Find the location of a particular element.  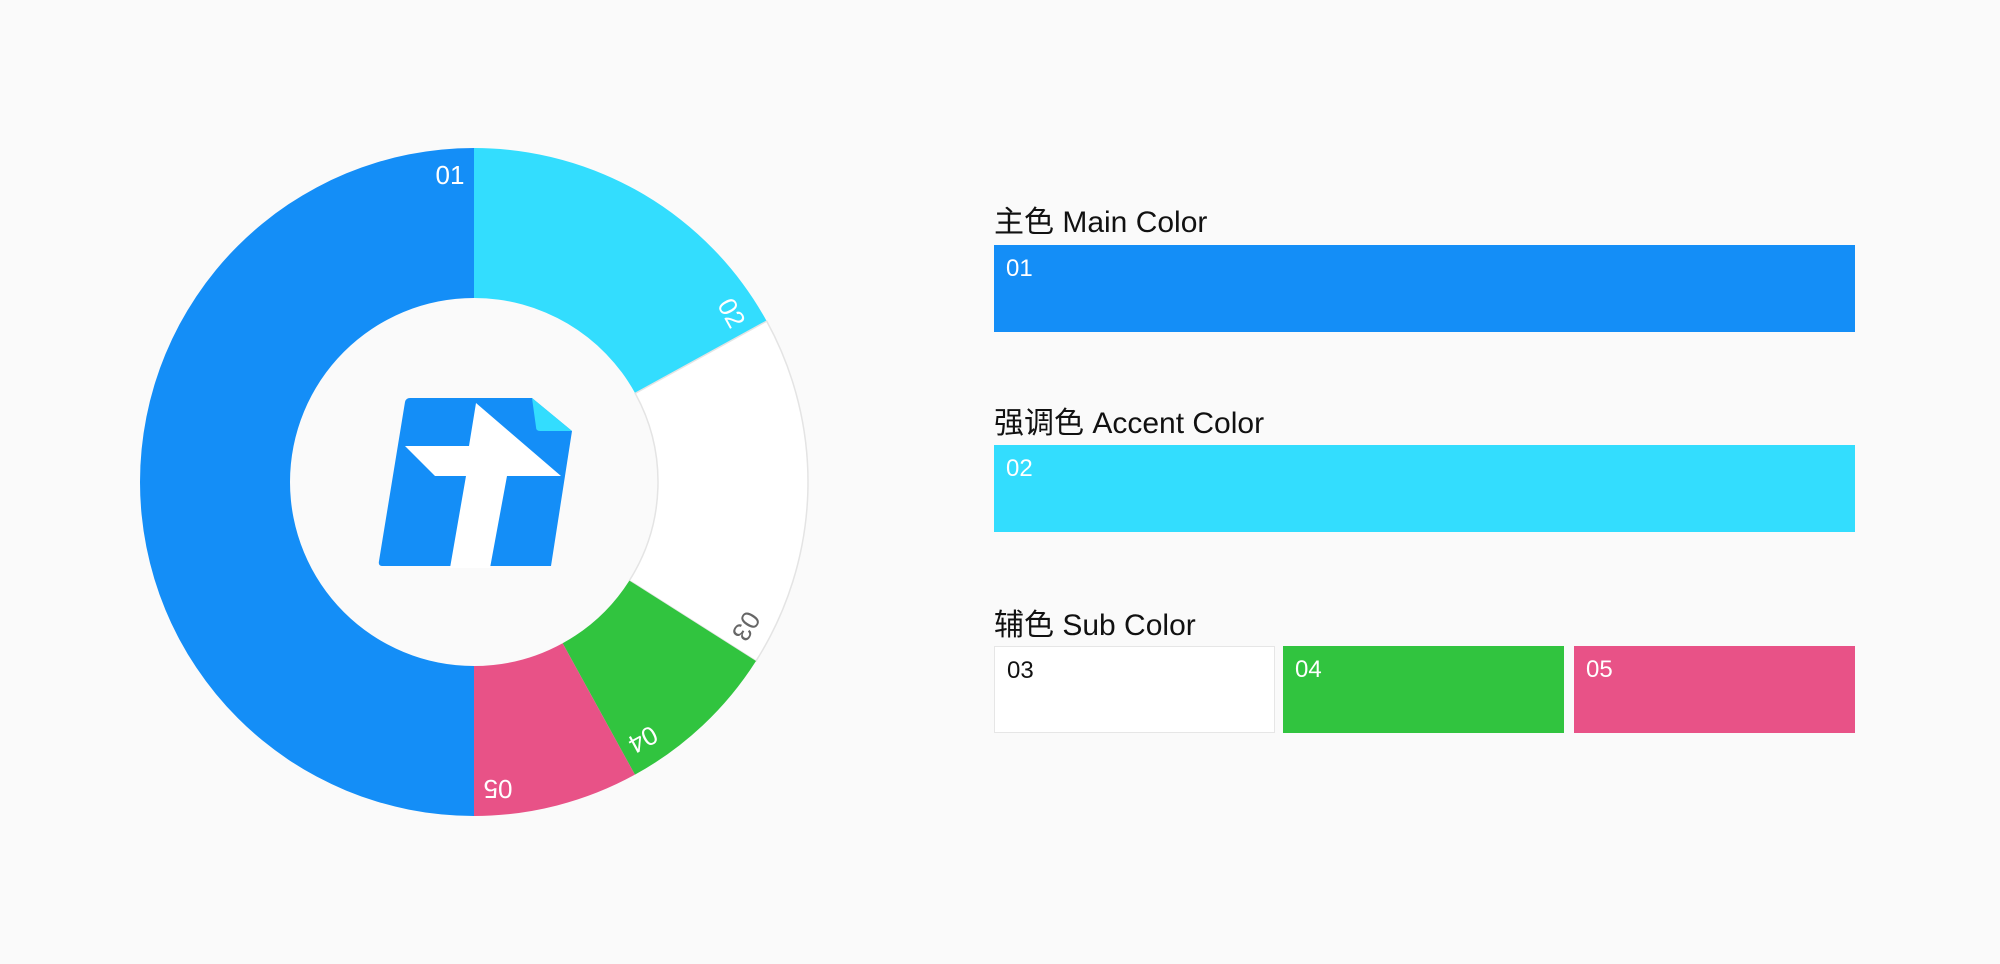

accent-color-swatch: 02 is located at coordinates (1424, 488).